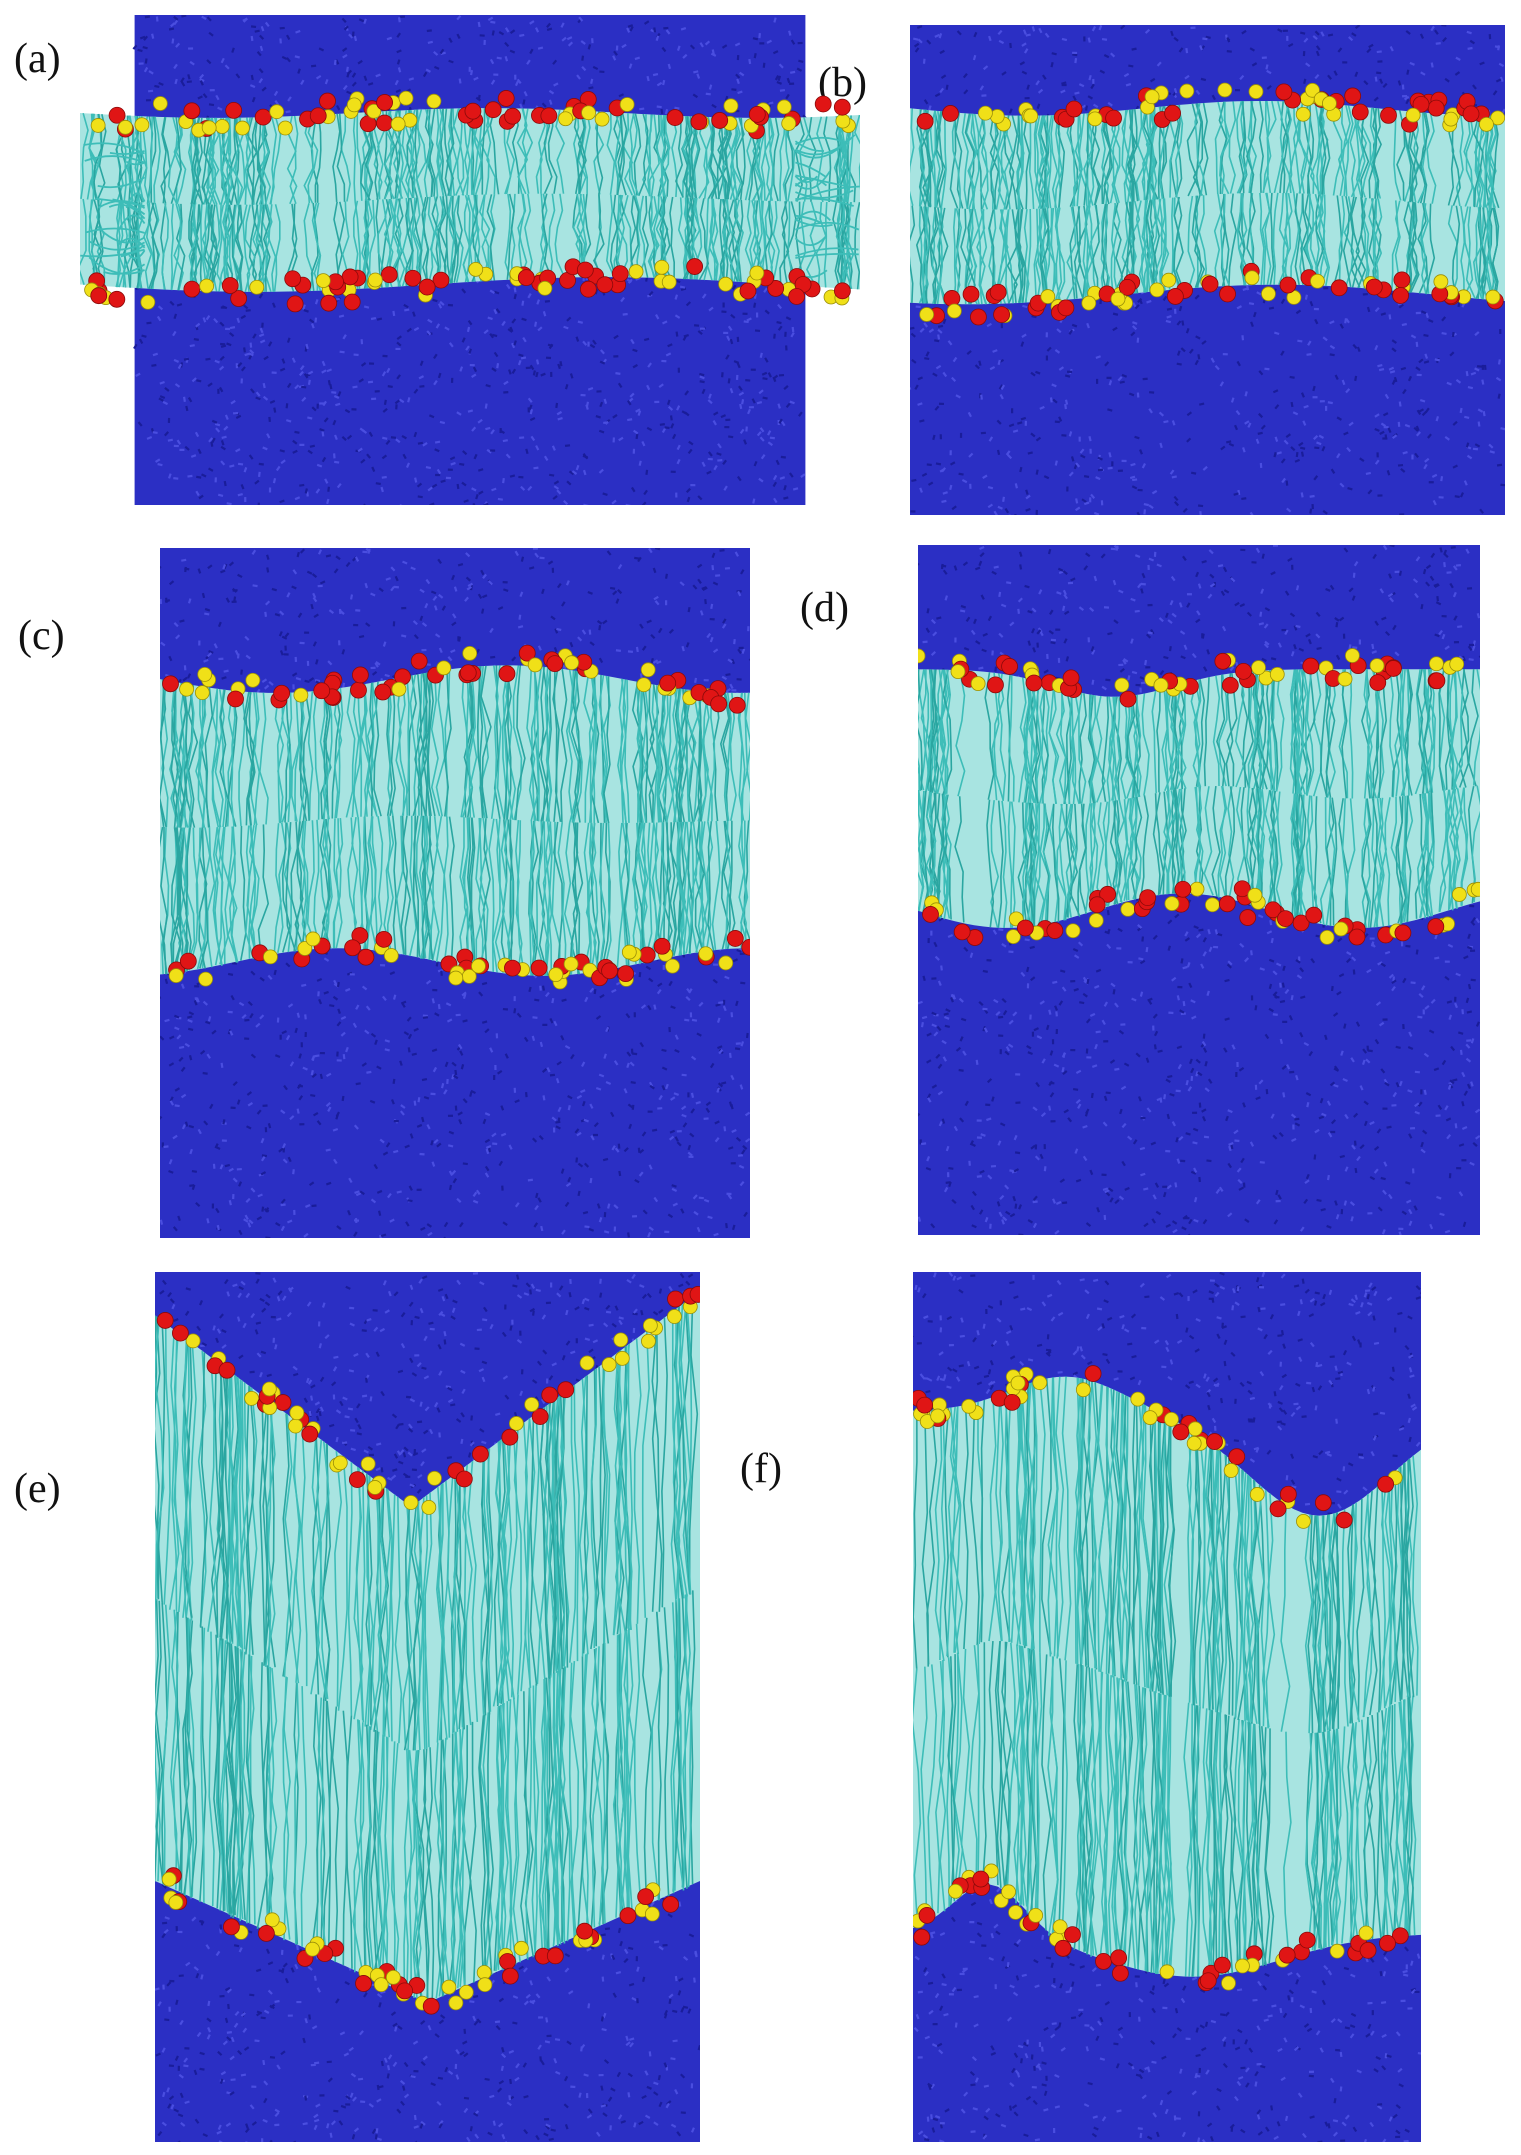  What do you see at coordinates (455, 821) in the screenshot?
I see `lipid-tails` at bounding box center [455, 821].